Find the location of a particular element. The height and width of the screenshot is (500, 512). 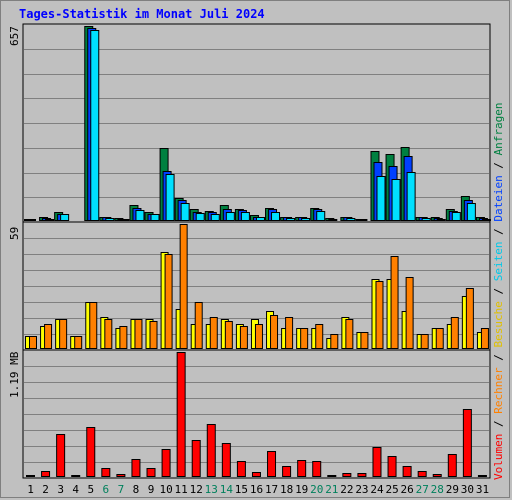

day-label: 21 is located at coordinates (331, 489).